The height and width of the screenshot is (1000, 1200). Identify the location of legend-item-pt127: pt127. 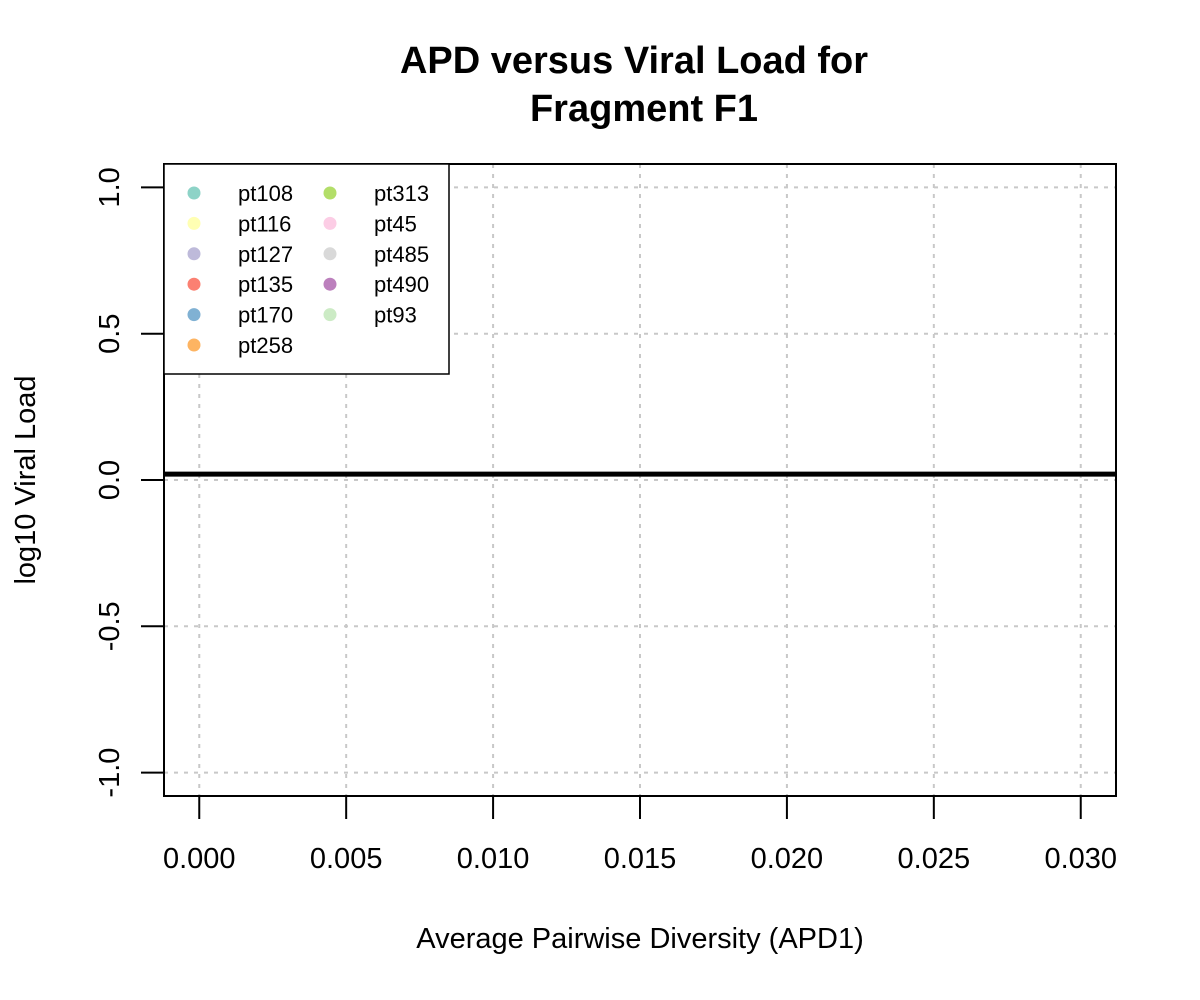
(240, 254).